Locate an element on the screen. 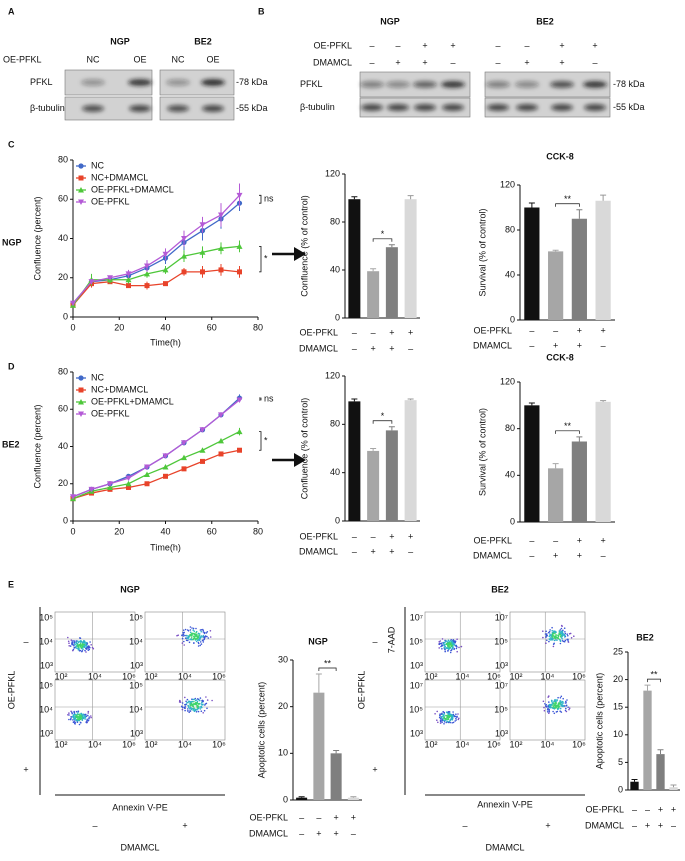  bar is located at coordinates (354, 258).